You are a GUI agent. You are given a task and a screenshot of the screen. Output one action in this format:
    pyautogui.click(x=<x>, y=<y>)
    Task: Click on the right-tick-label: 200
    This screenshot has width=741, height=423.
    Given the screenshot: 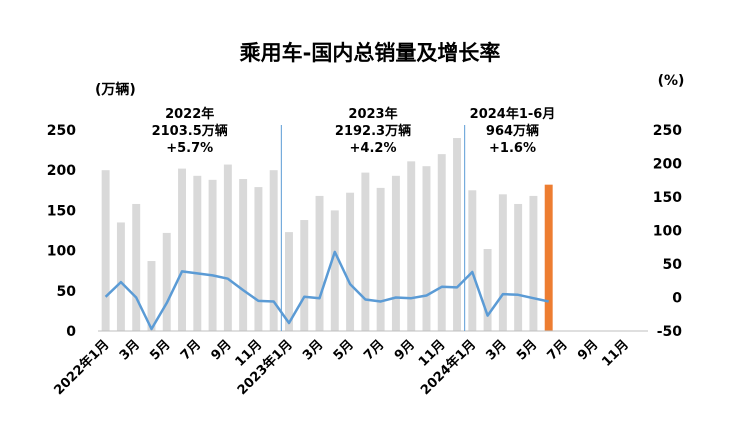 What is the action you would take?
    pyautogui.click(x=667, y=165)
    